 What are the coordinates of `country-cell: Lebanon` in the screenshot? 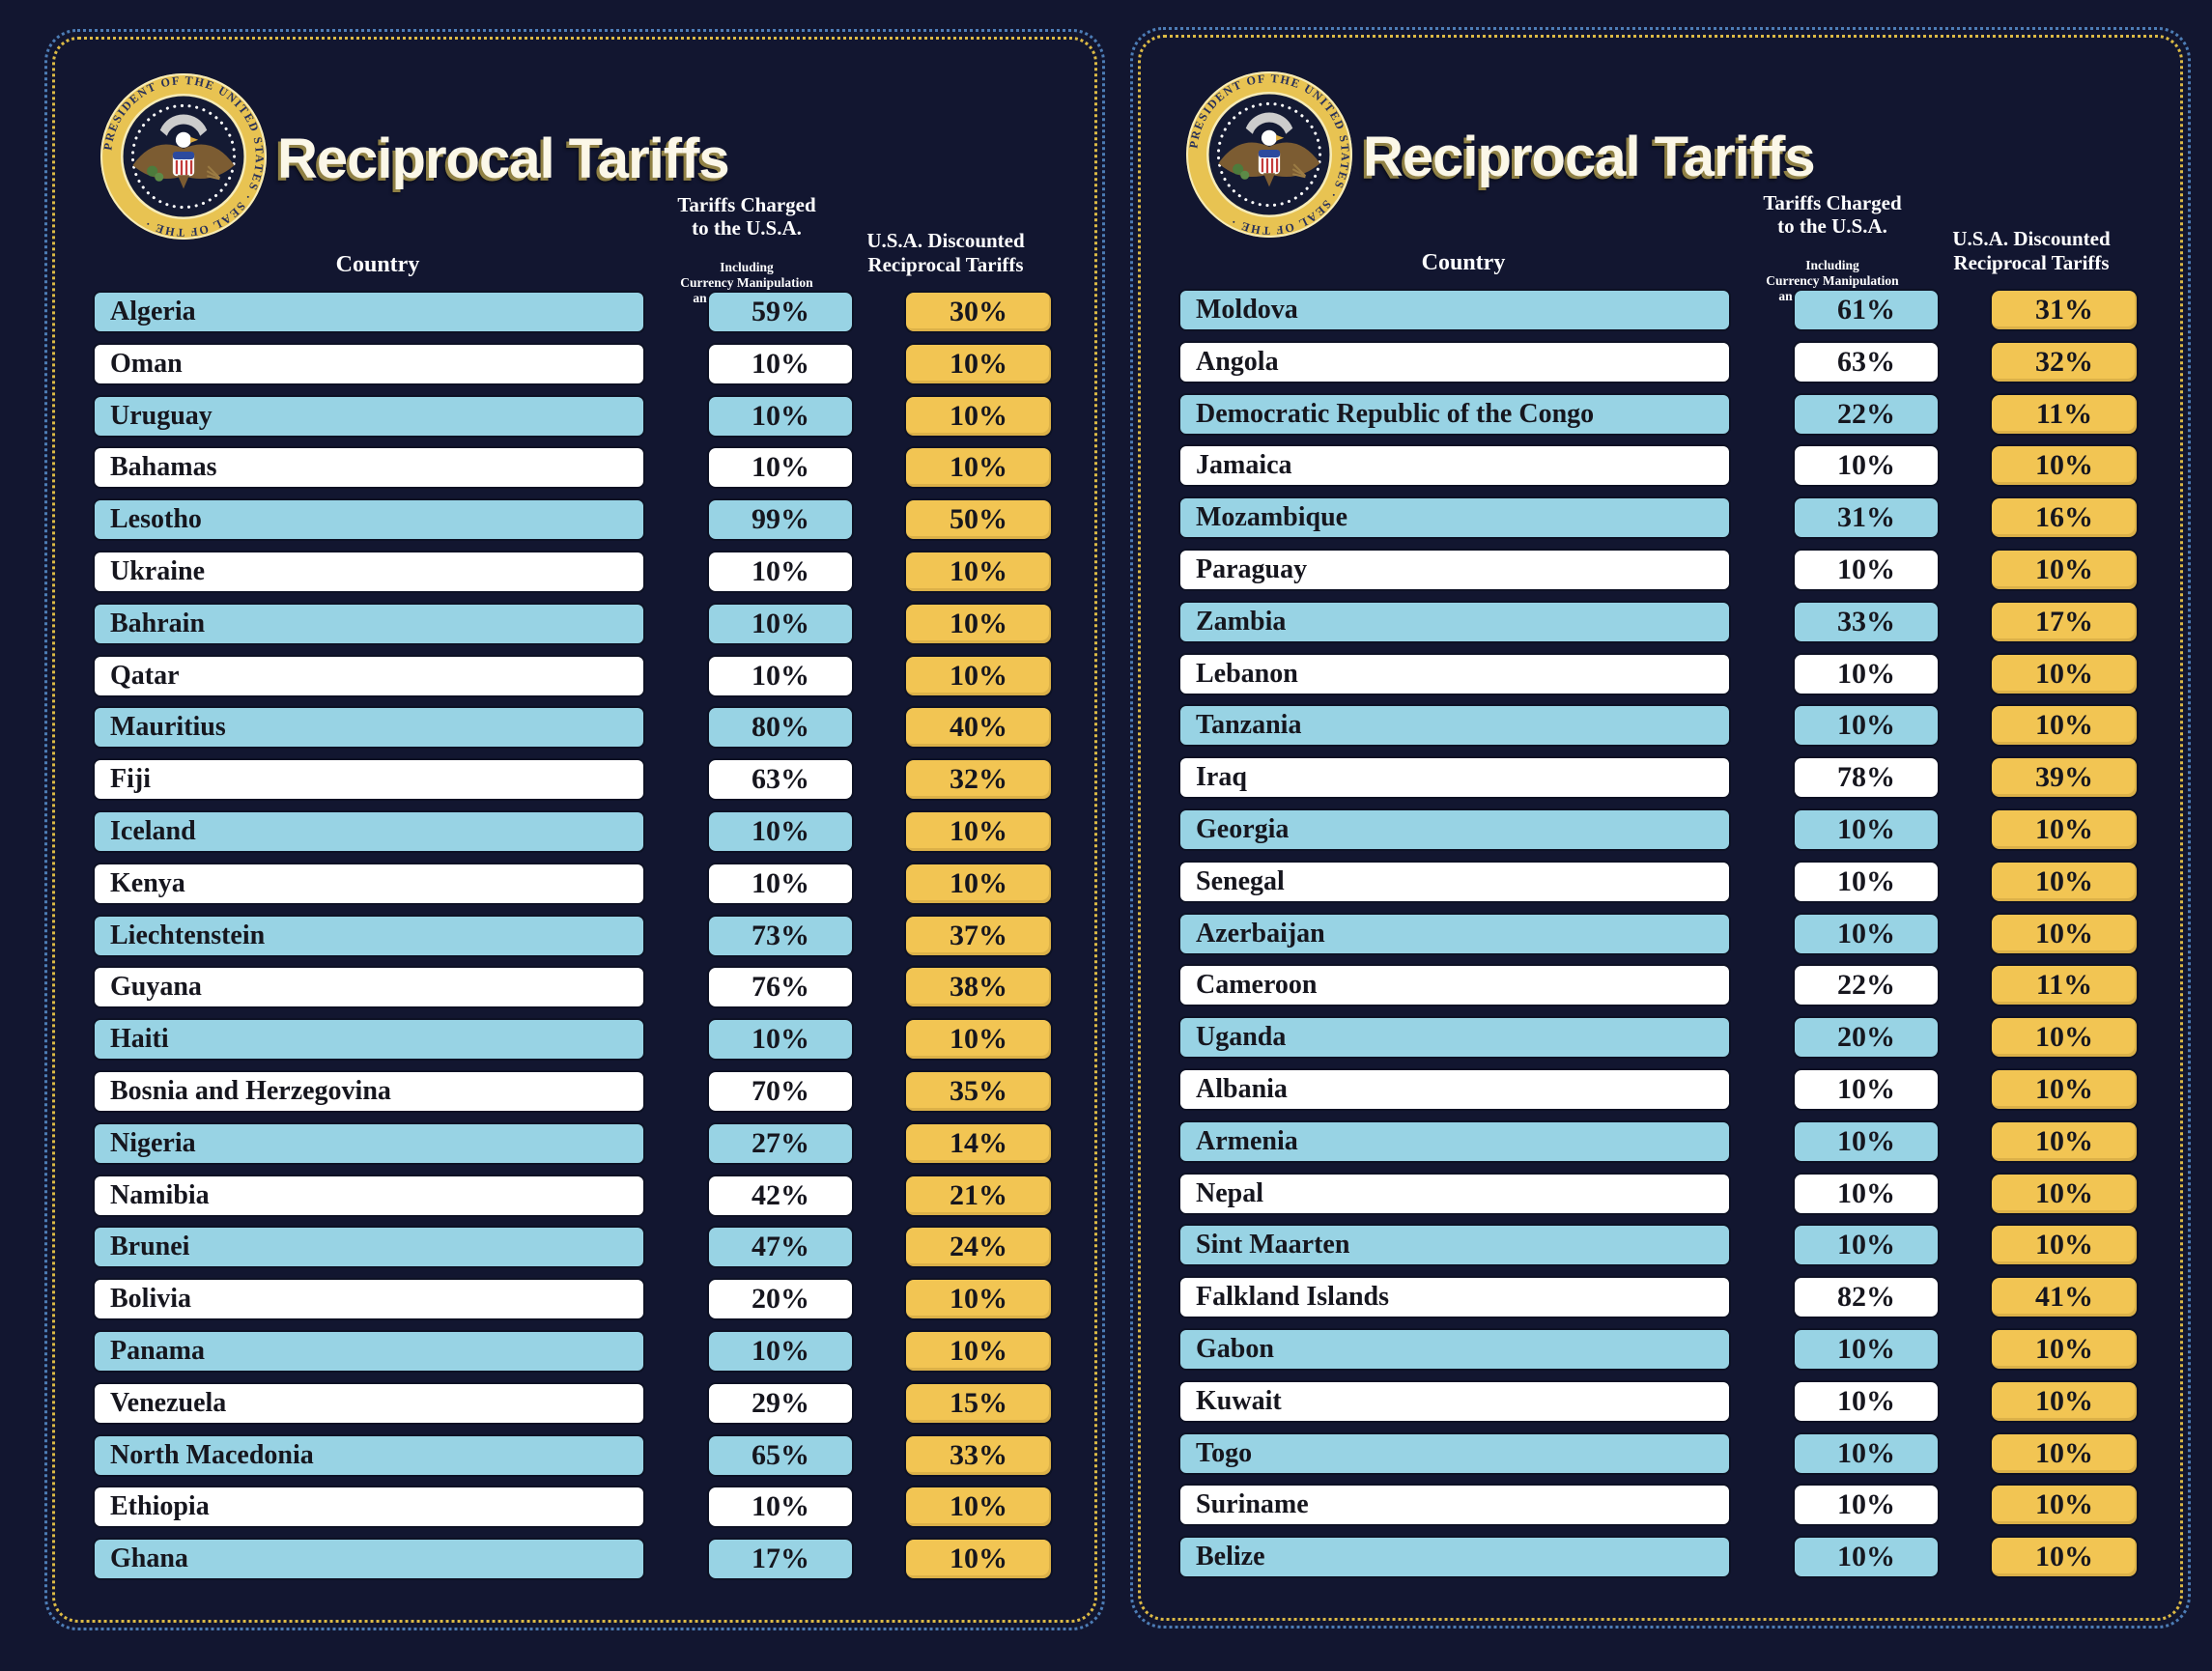 It's located at (1454, 674).